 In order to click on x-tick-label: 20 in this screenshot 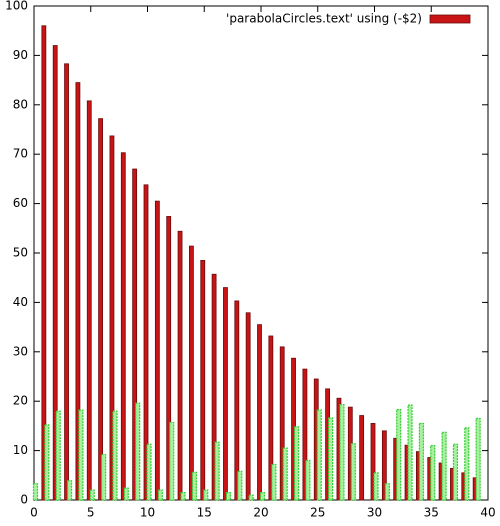, I will do `click(260, 513)`.